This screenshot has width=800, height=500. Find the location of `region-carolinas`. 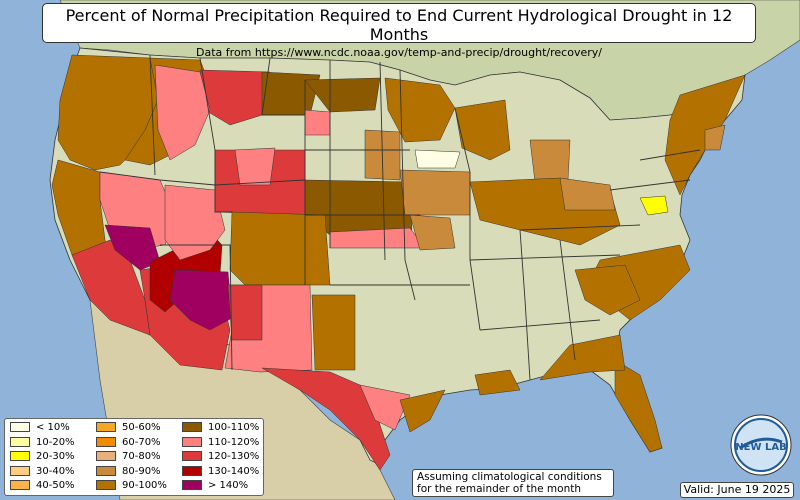

region-carolinas is located at coordinates (607, 290).